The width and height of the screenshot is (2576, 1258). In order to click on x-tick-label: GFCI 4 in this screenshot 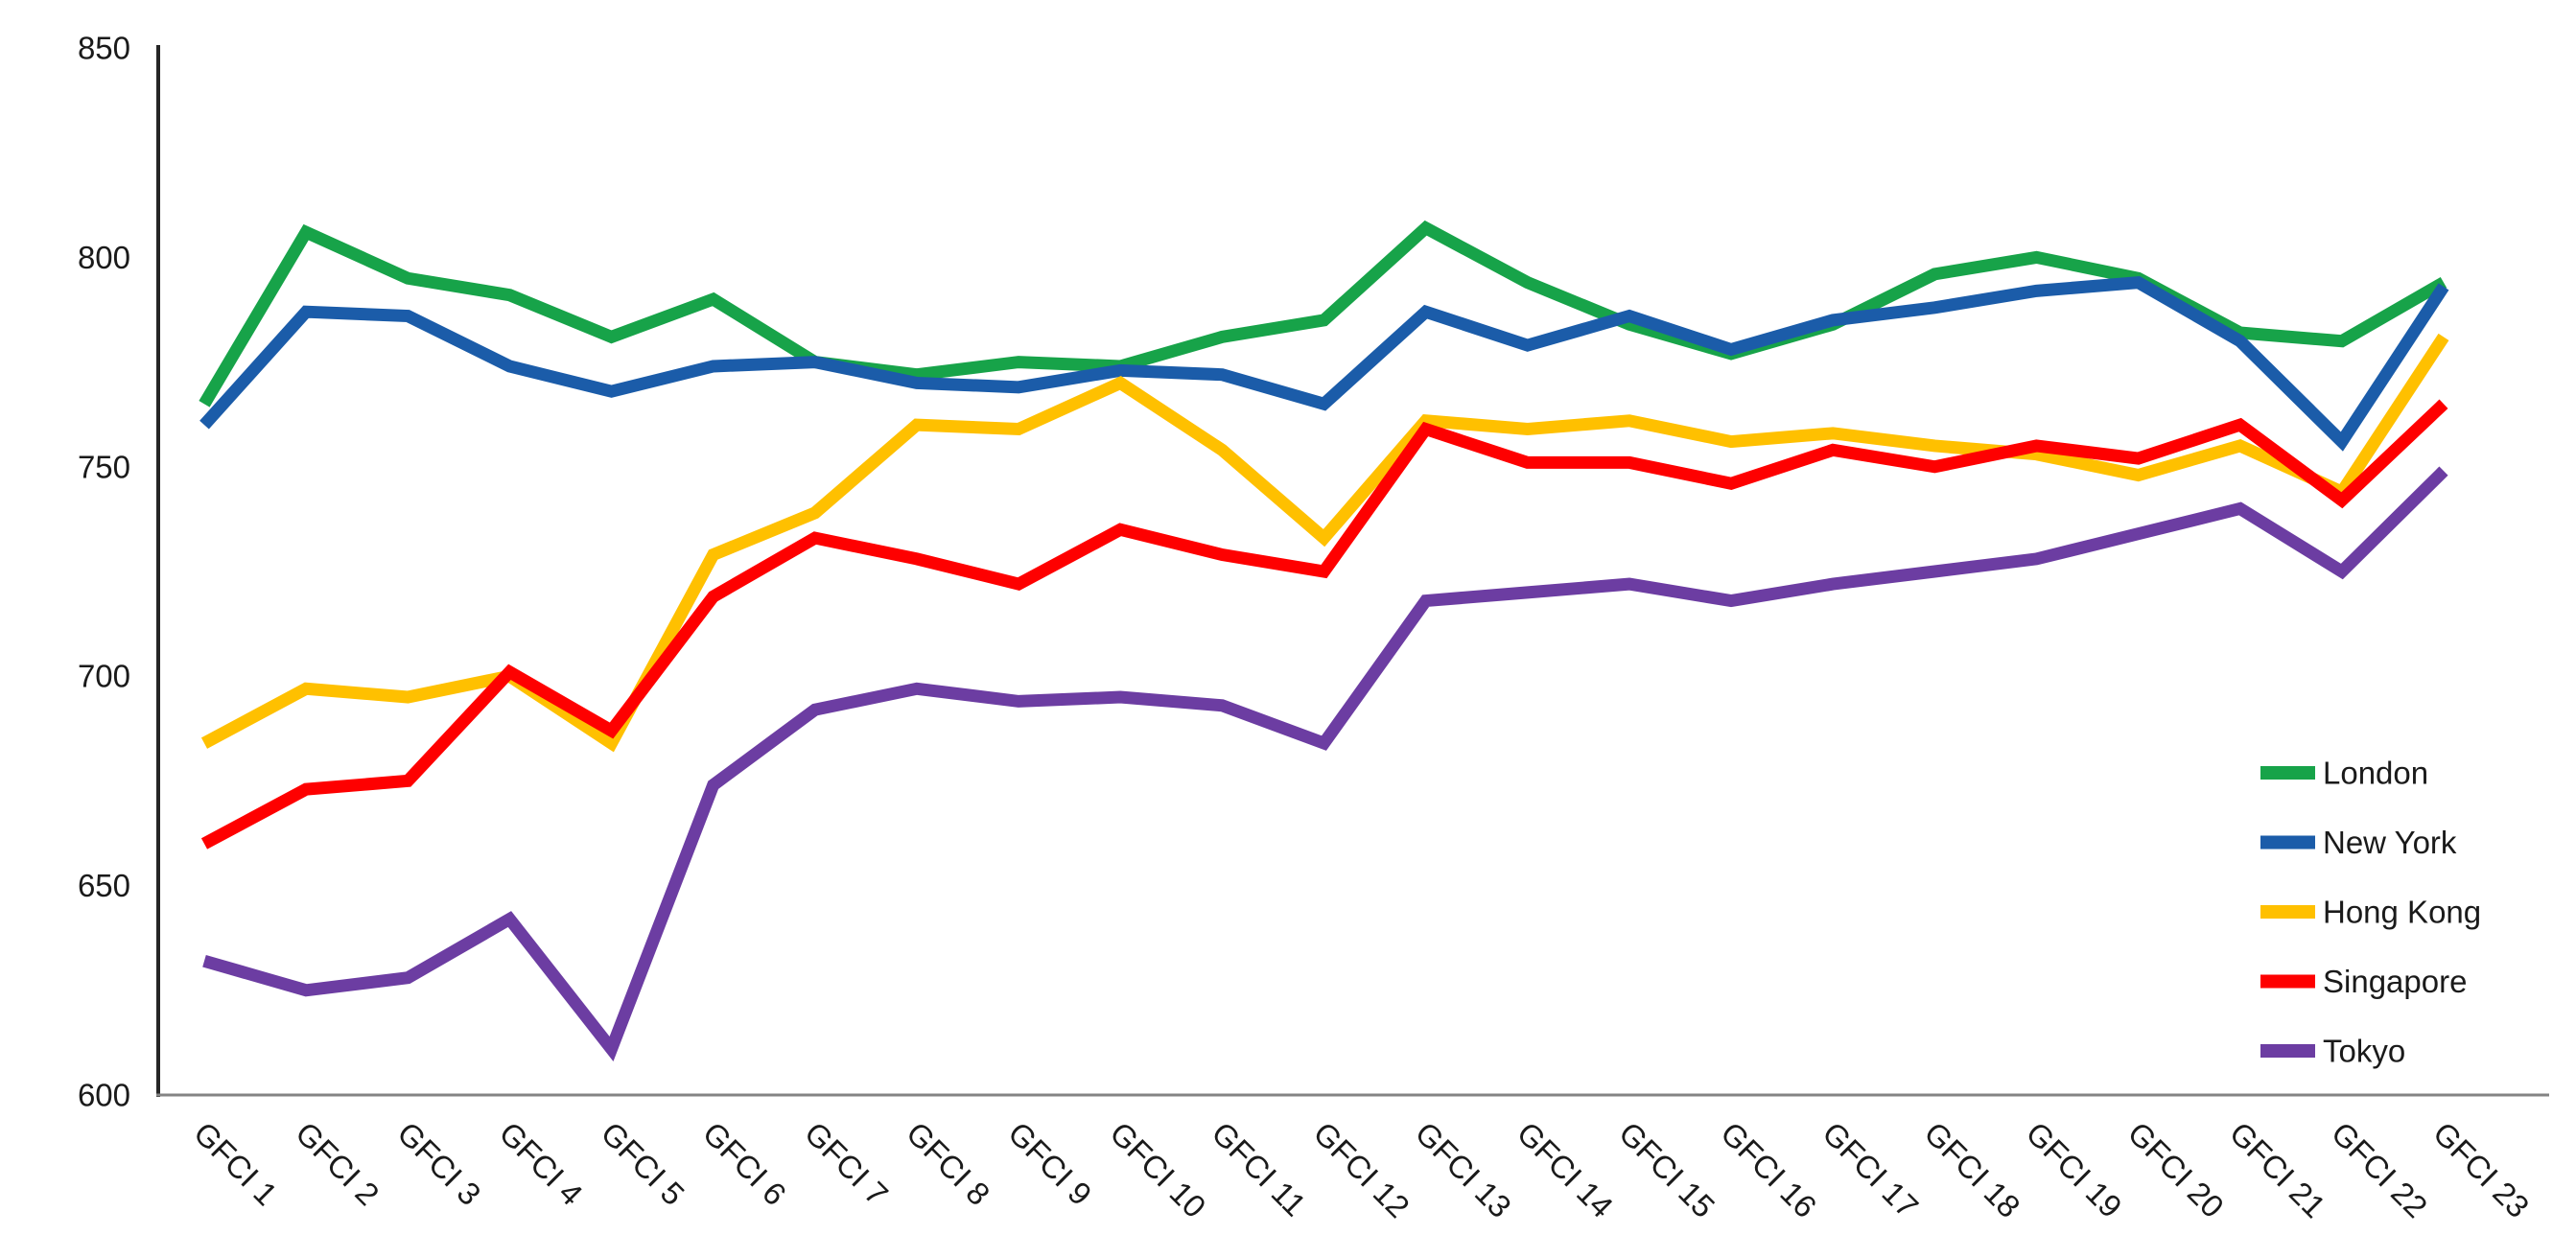, I will do `click(540, 1163)`.